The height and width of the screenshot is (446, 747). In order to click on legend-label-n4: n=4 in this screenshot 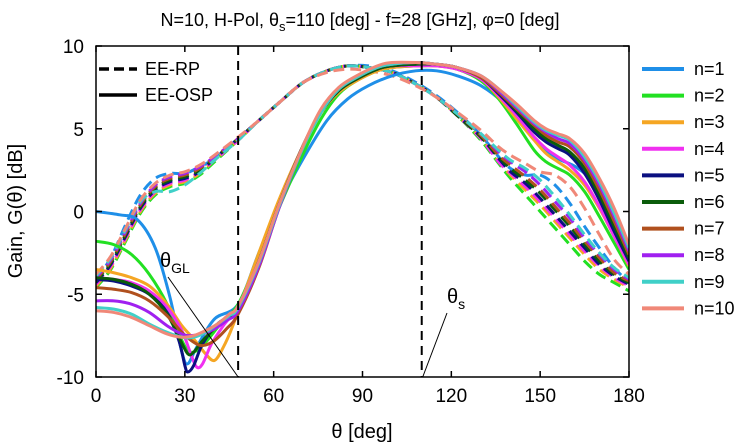, I will do `click(709, 149)`.